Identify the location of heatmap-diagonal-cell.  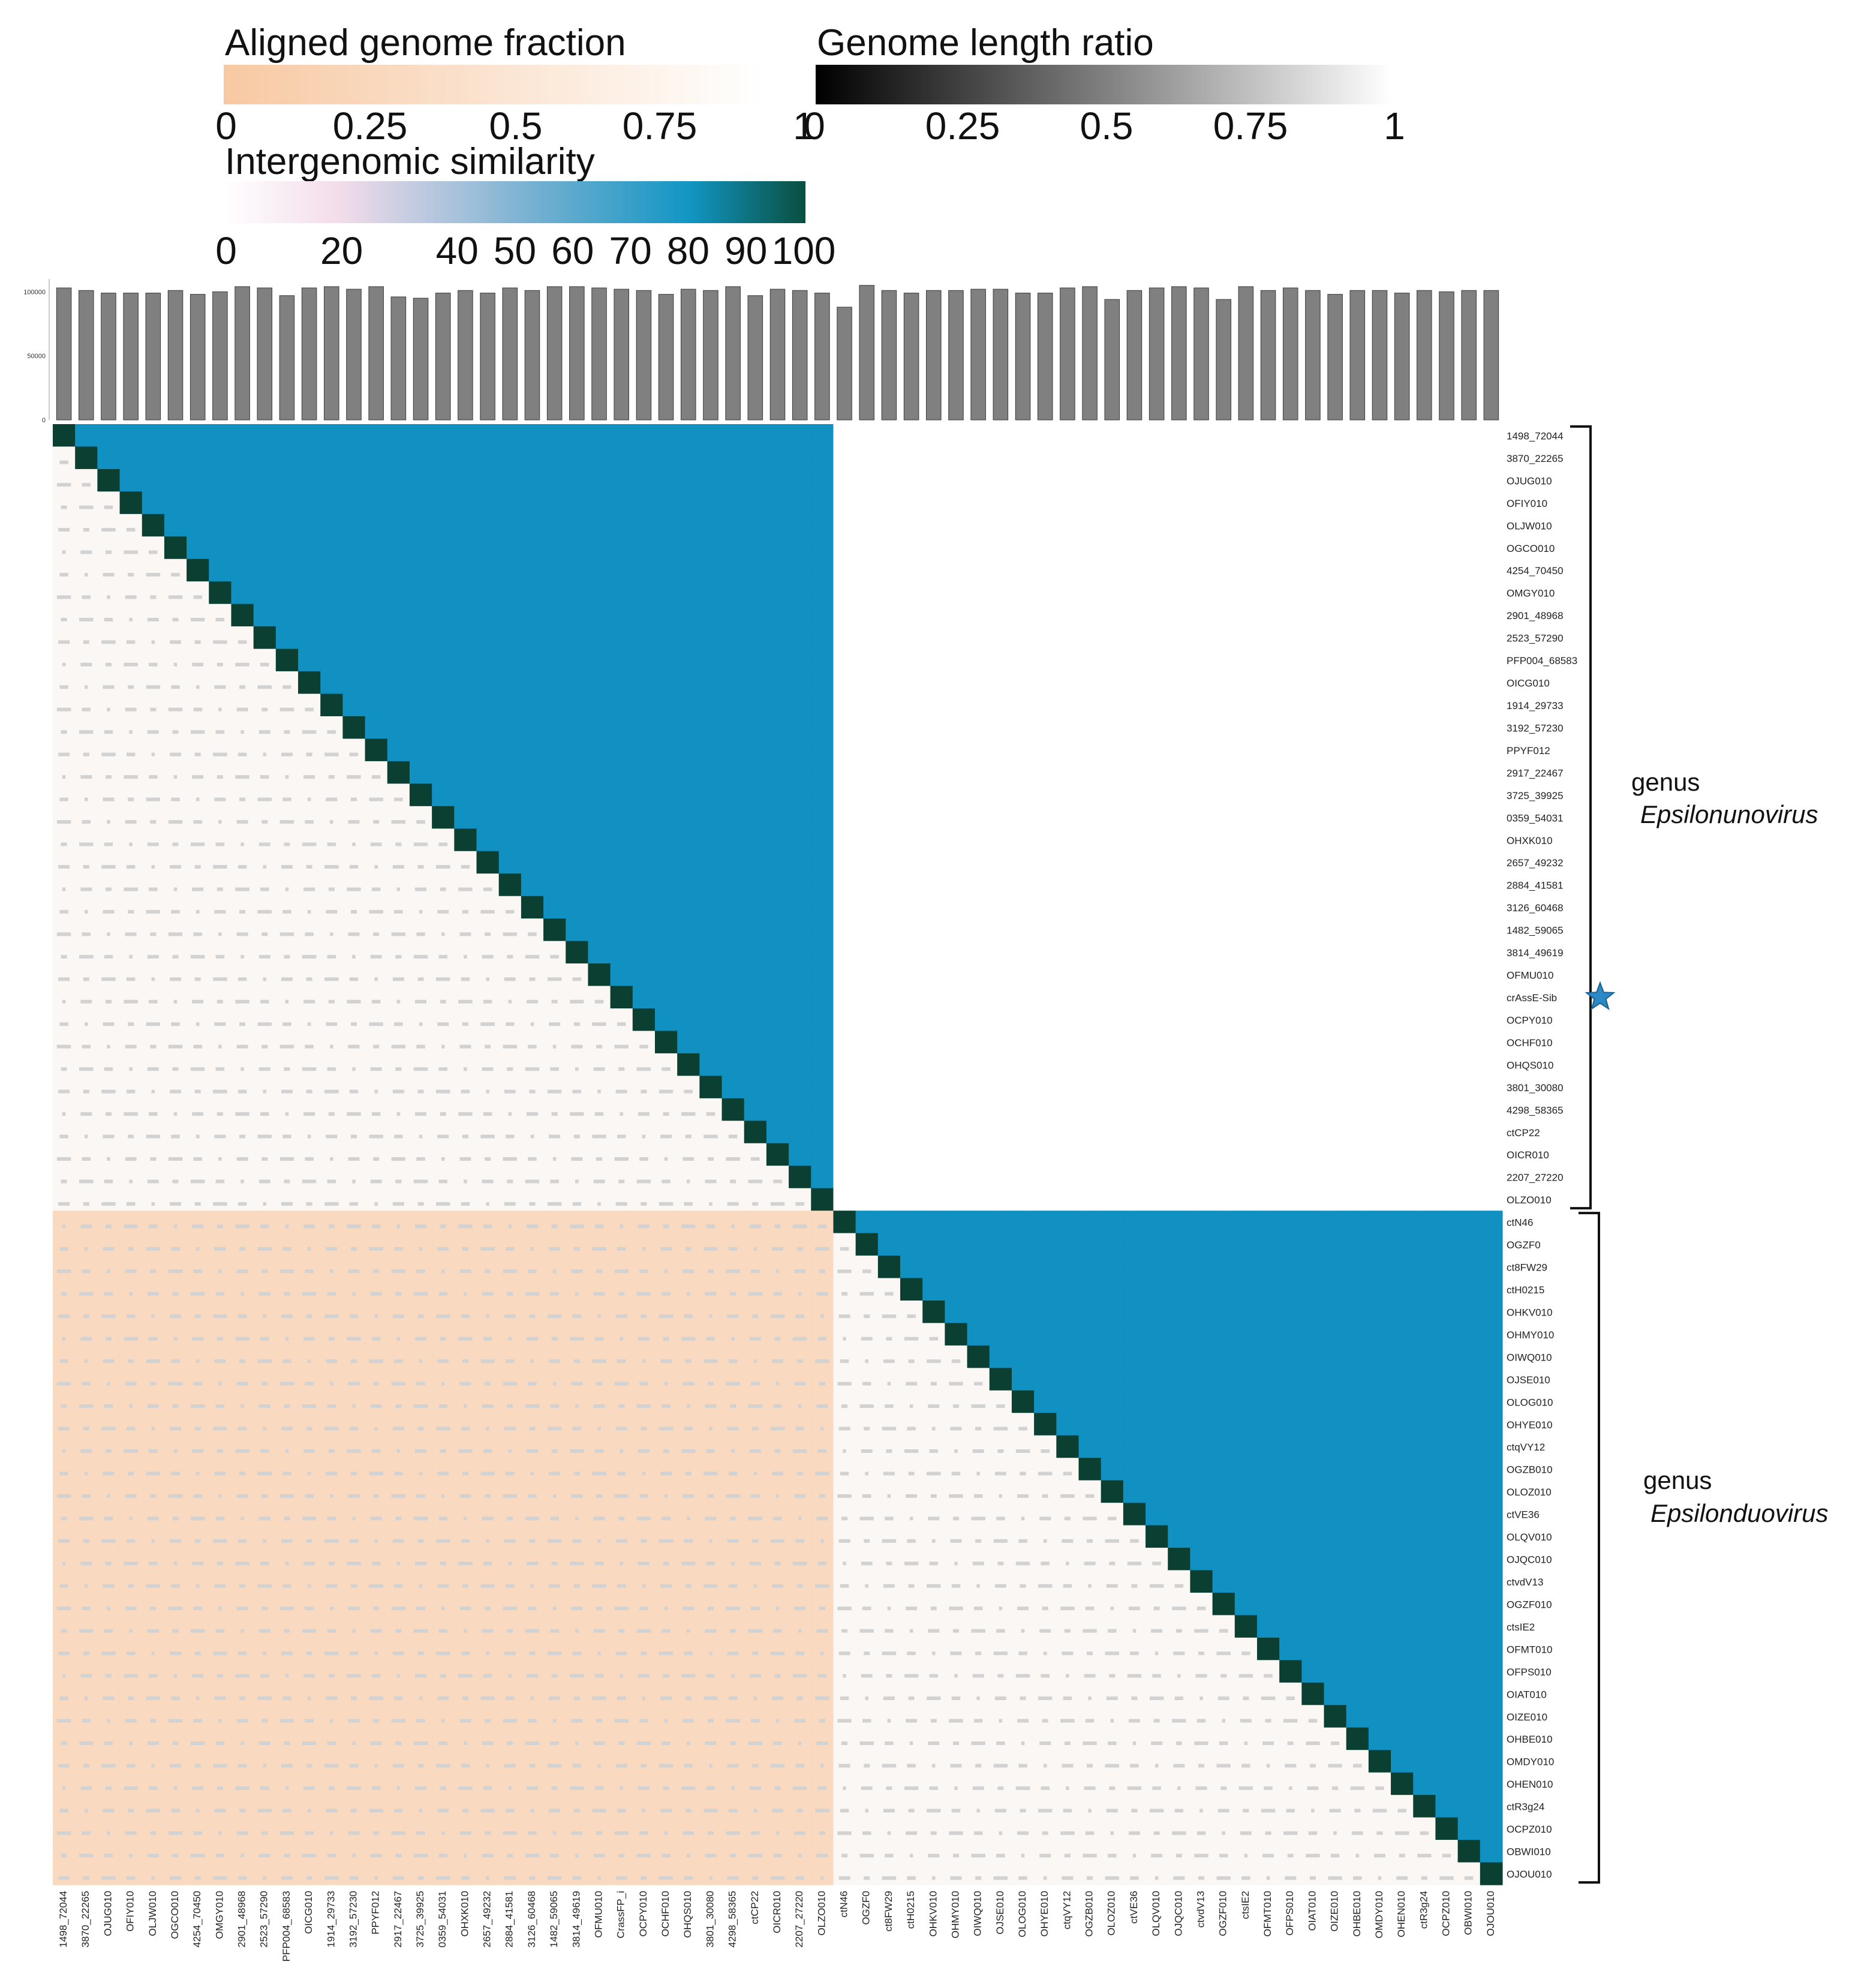
(622, 997).